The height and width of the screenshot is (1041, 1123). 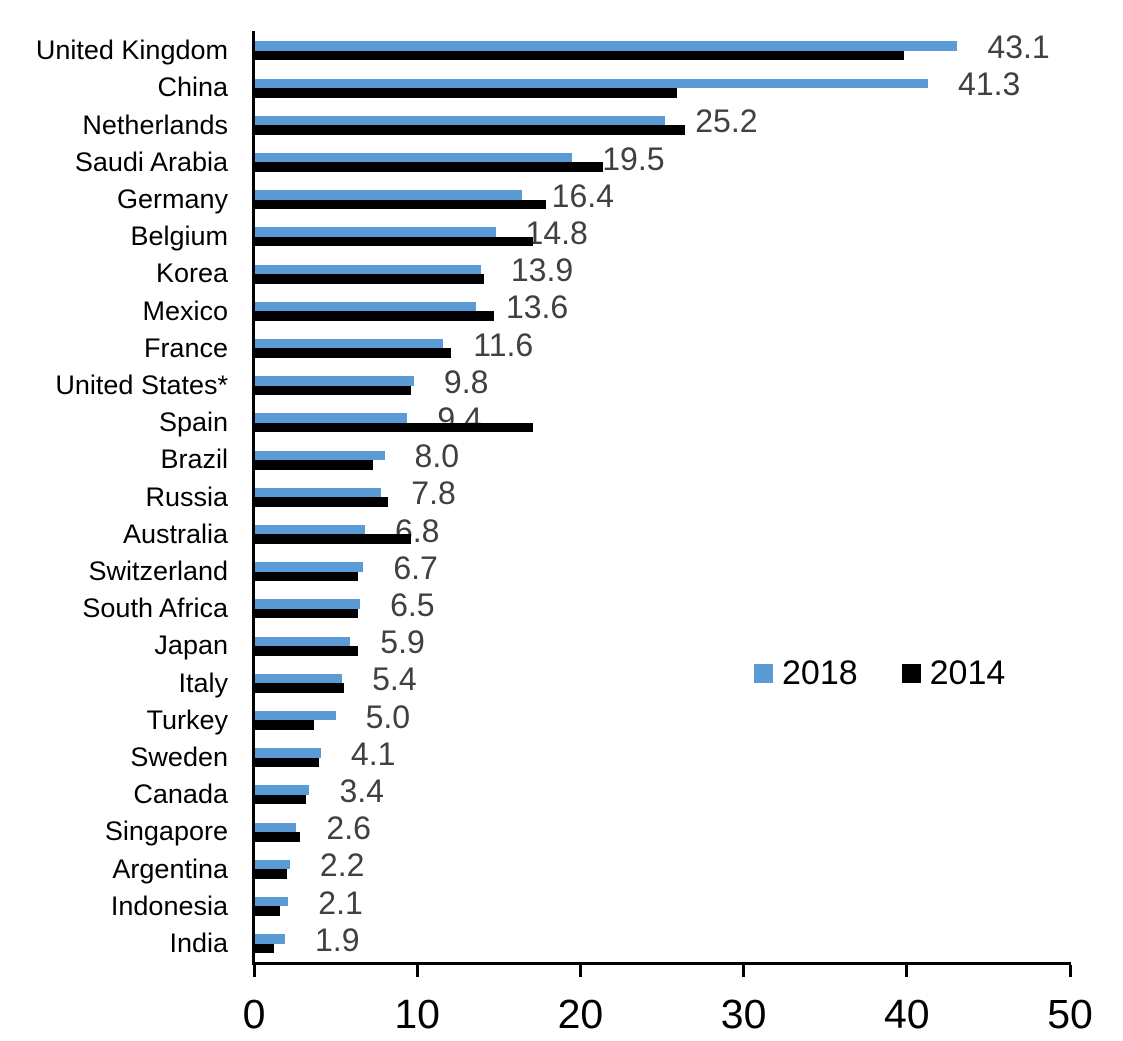 What do you see at coordinates (906, 1014) in the screenshot?
I see `x-tick-label: 40` at bounding box center [906, 1014].